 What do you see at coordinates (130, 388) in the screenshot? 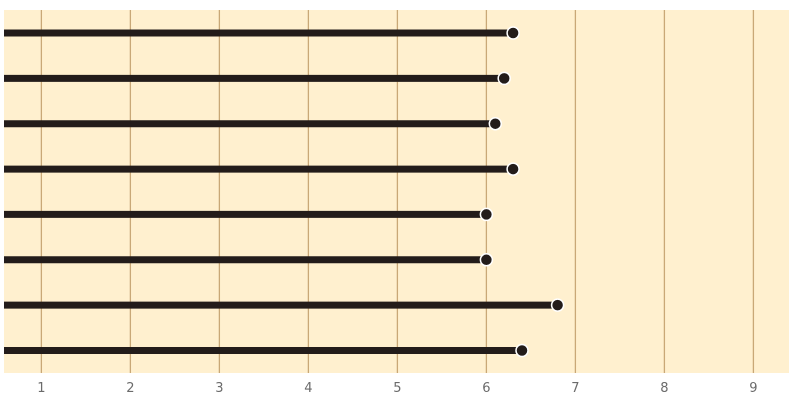
I see `x-tick-label-2: 2` at bounding box center [130, 388].